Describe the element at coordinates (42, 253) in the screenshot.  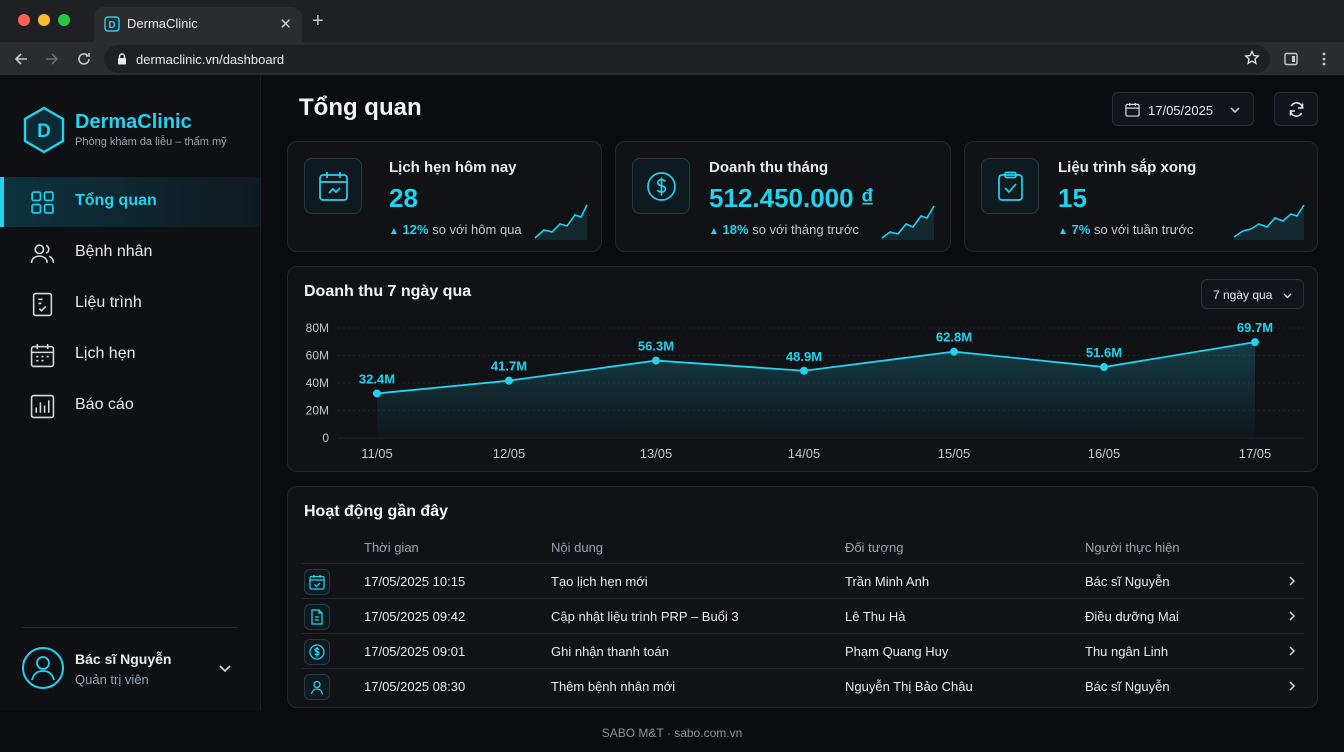
I see `users-icon` at that location.